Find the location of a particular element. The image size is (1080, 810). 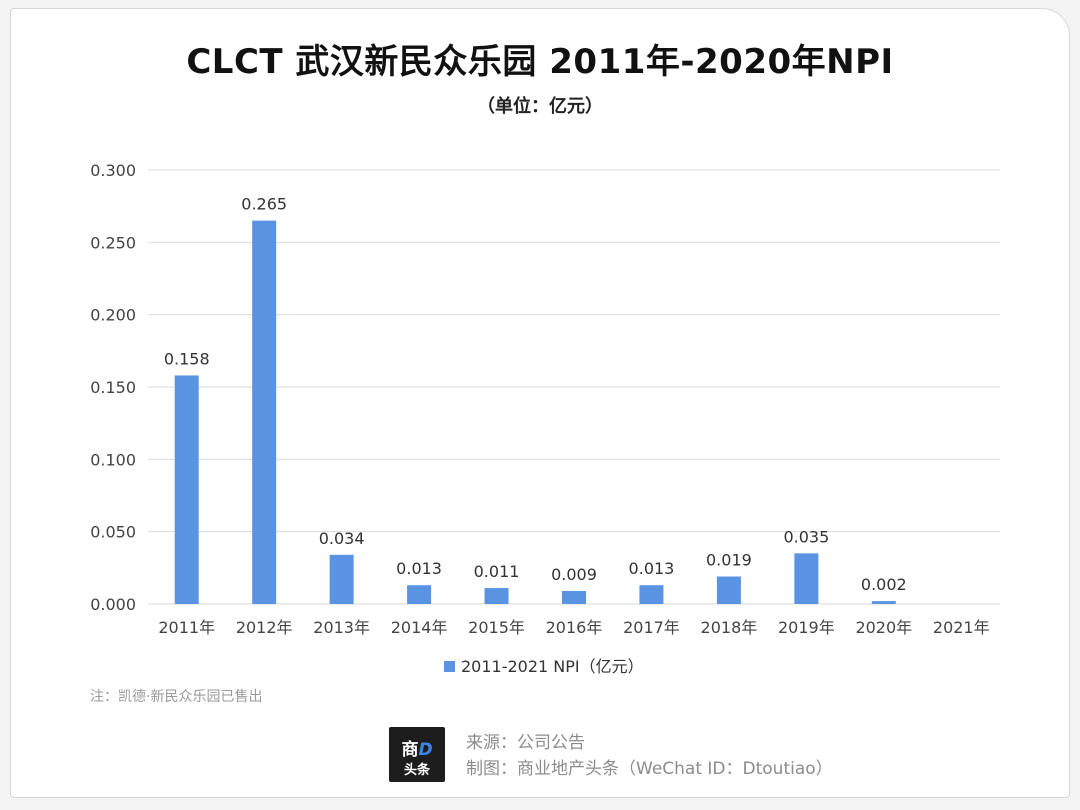

chart-title: CLCT 武汉新民众乐园 2011年-2020年NPI is located at coordinates (540, 62).